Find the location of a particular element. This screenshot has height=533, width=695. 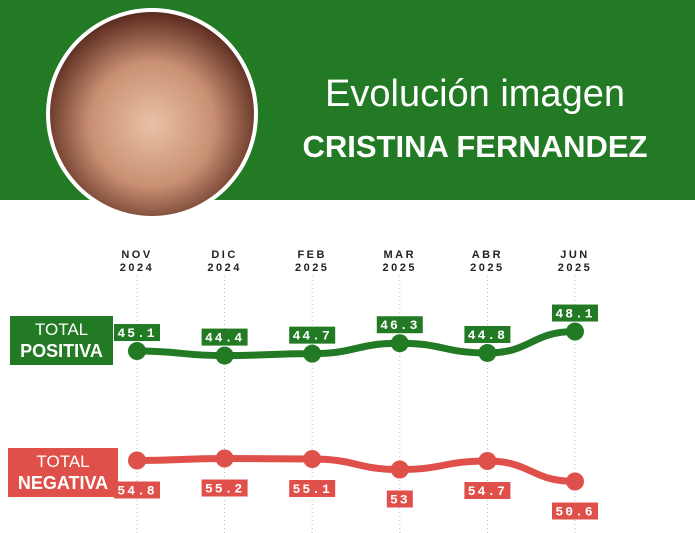

value-label: 46.3 is located at coordinates (399, 325).